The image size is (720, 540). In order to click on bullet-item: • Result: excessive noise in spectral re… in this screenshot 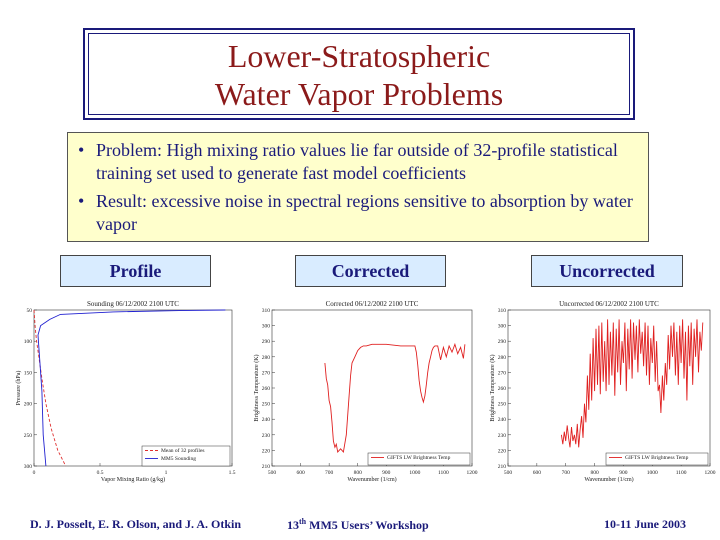, I will do `click(358, 213)`.